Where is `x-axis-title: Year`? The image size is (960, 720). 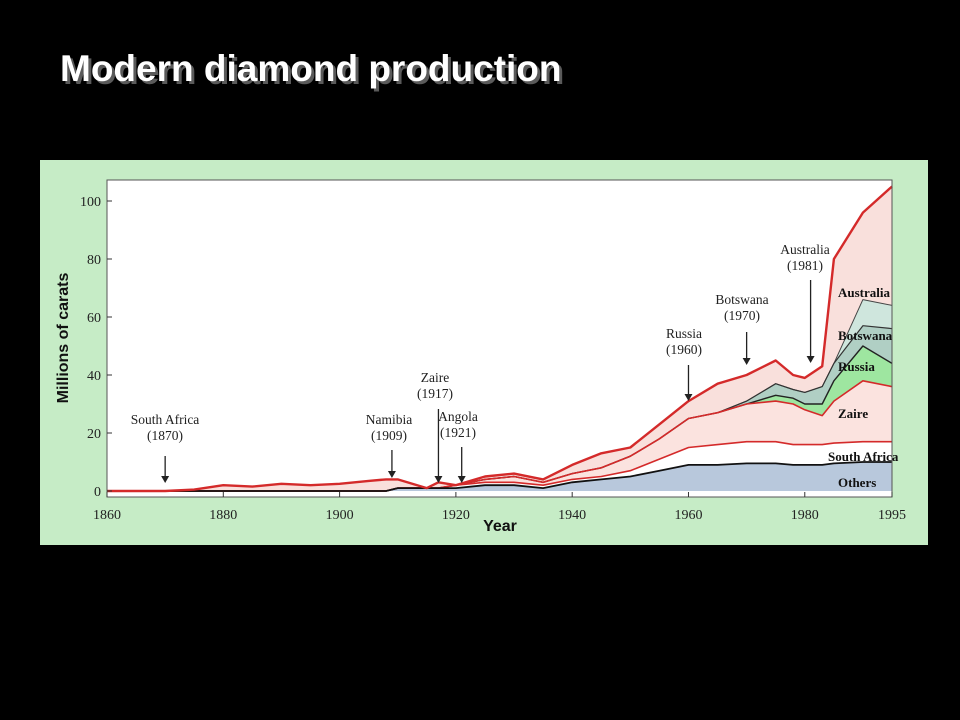
x-axis-title: Year is located at coordinates (500, 526).